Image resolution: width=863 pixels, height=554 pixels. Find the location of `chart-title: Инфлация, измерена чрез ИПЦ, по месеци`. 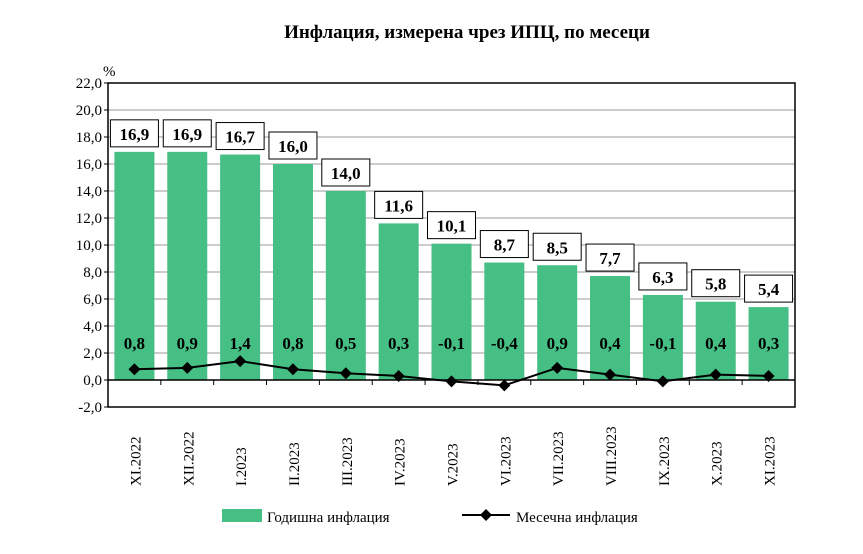

chart-title: Инфлация, измерена чрез ИПЦ, по месеци is located at coordinates (467, 32).